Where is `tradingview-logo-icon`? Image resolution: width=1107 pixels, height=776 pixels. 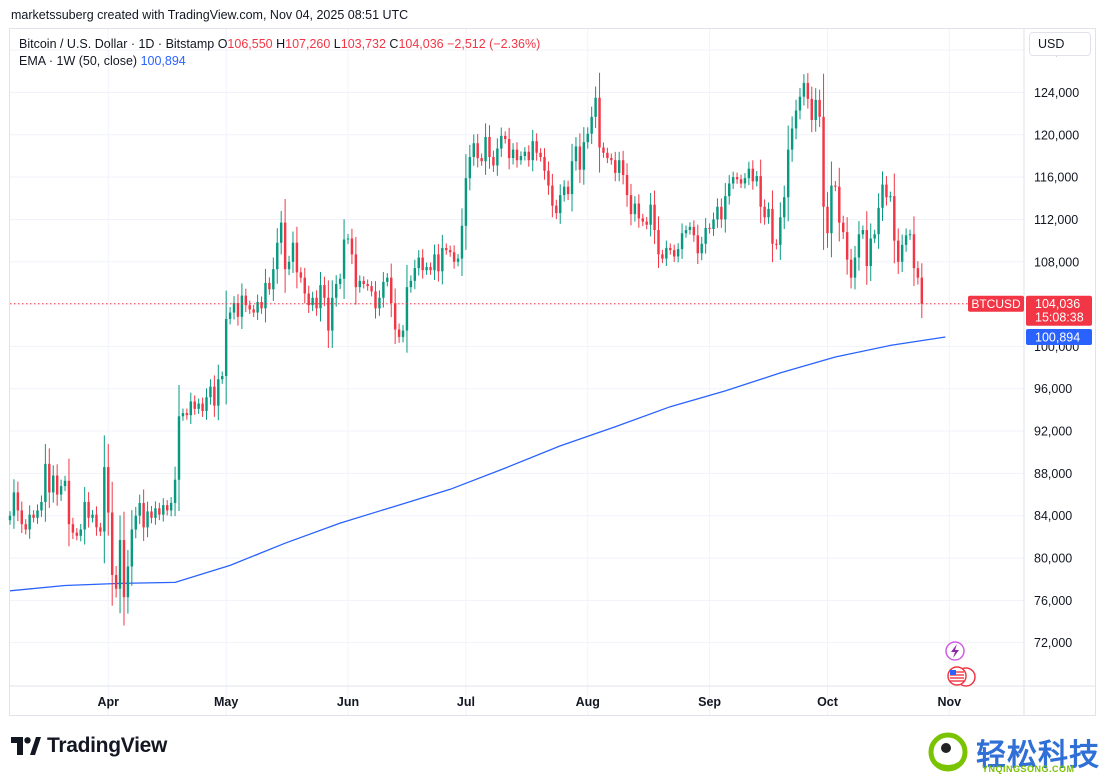
tradingview-logo-icon is located at coordinates (26, 746).